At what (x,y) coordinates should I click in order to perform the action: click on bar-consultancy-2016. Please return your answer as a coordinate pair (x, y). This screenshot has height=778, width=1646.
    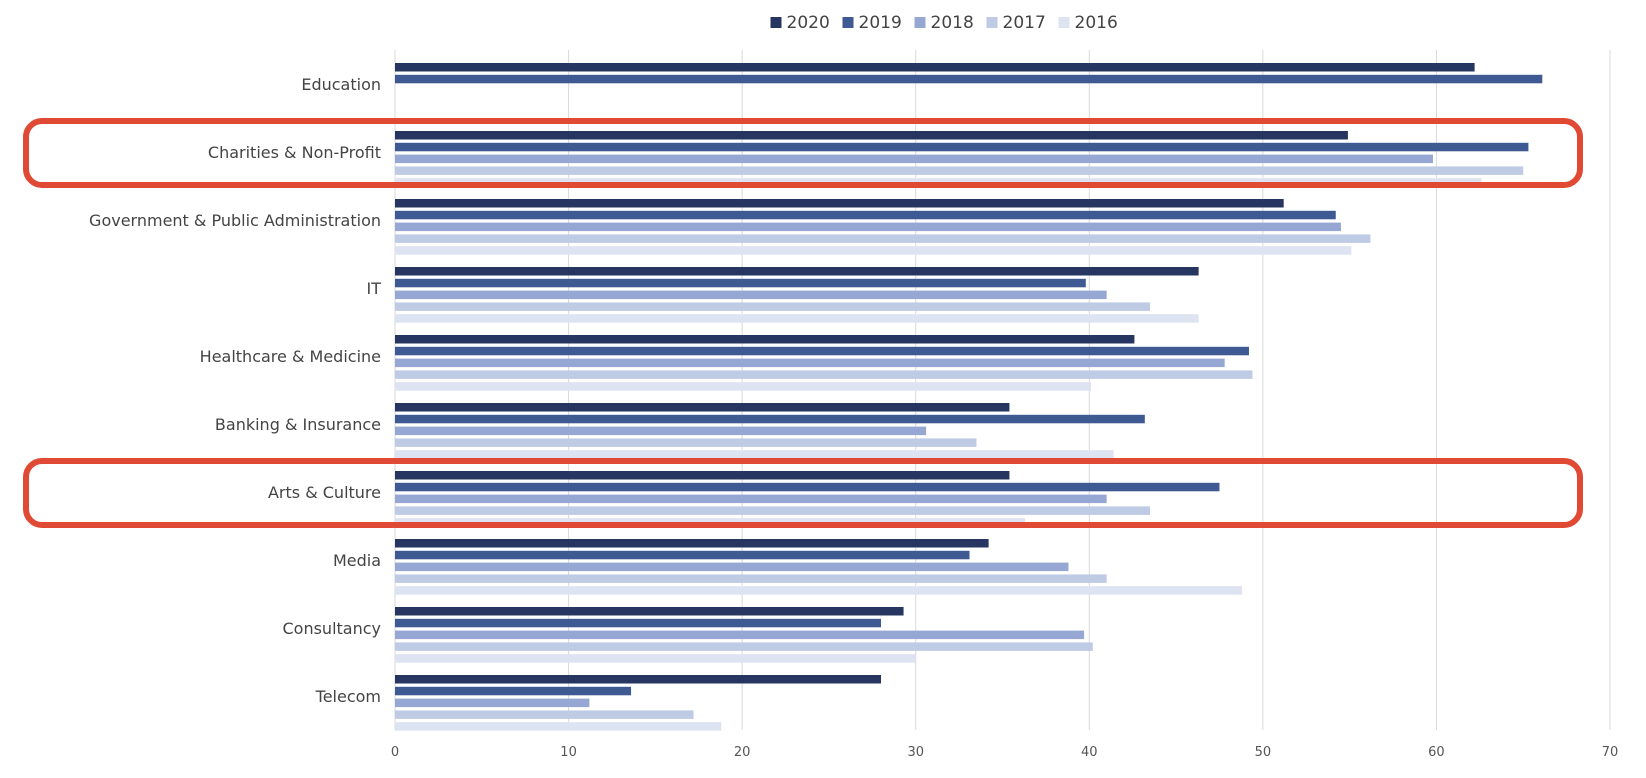
    Looking at the image, I should click on (655, 658).